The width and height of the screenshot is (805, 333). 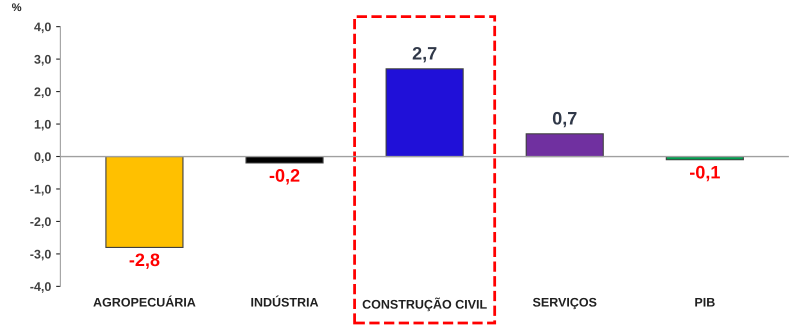 What do you see at coordinates (564, 304) in the screenshot?
I see `x-tick-label: SERVIÇOS` at bounding box center [564, 304].